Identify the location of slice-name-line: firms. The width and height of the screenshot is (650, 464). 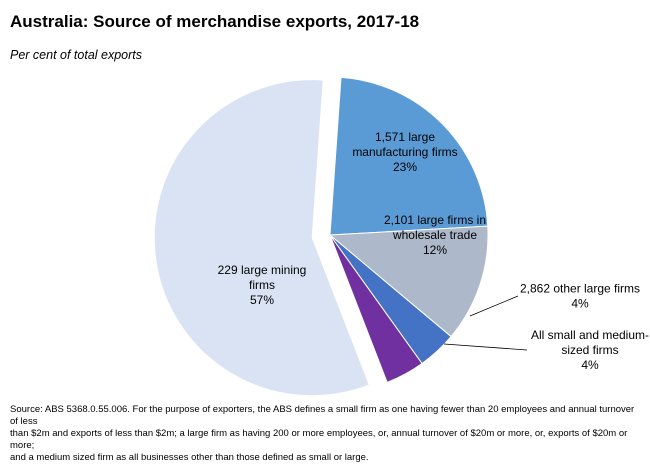
(262, 285).